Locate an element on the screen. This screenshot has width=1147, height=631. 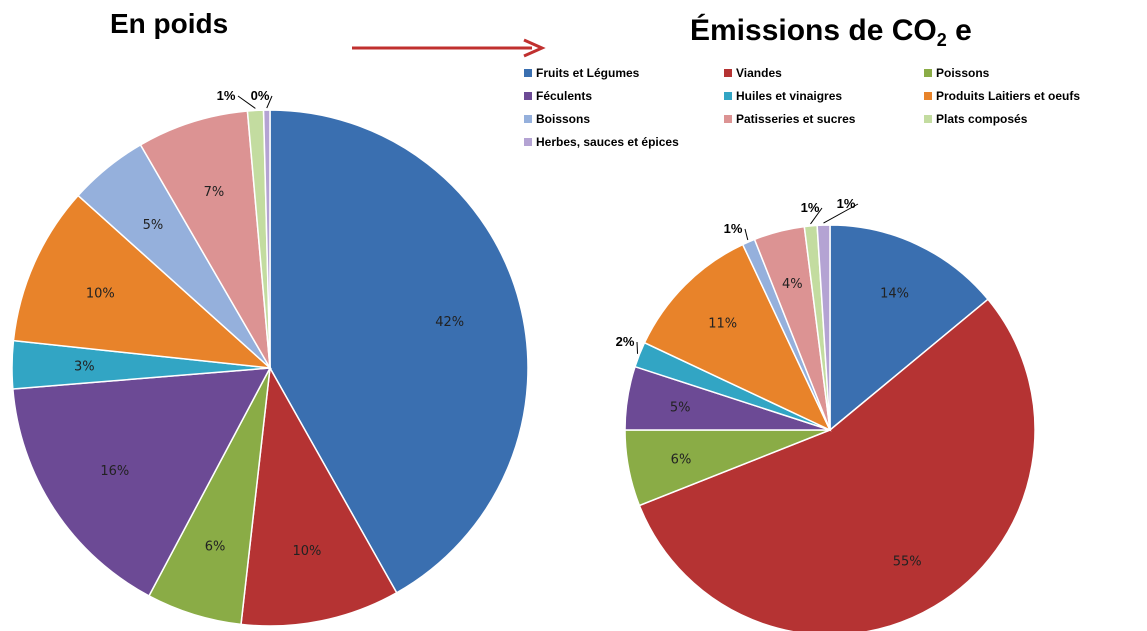
title-tail: e is located at coordinates (959, 30).